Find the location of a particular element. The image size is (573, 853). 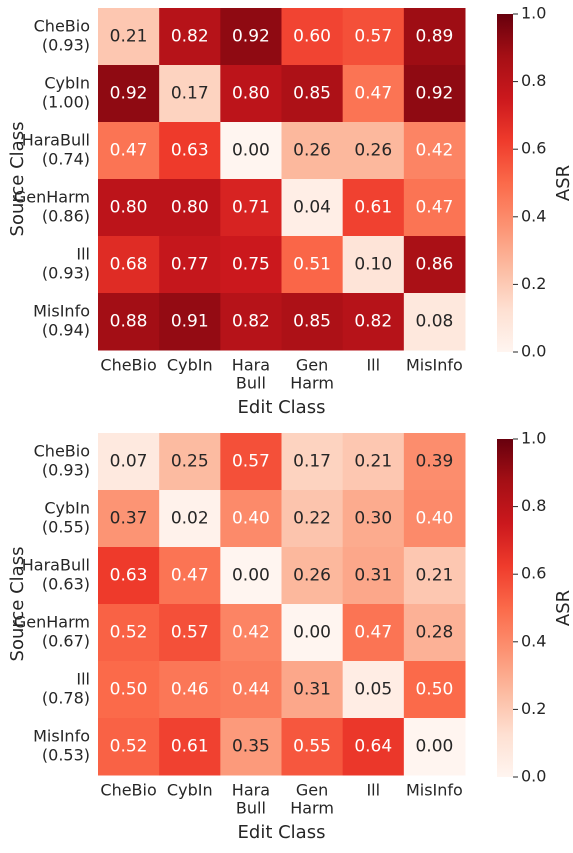

y-tick-label: MisInfo is located at coordinates (61, 736).